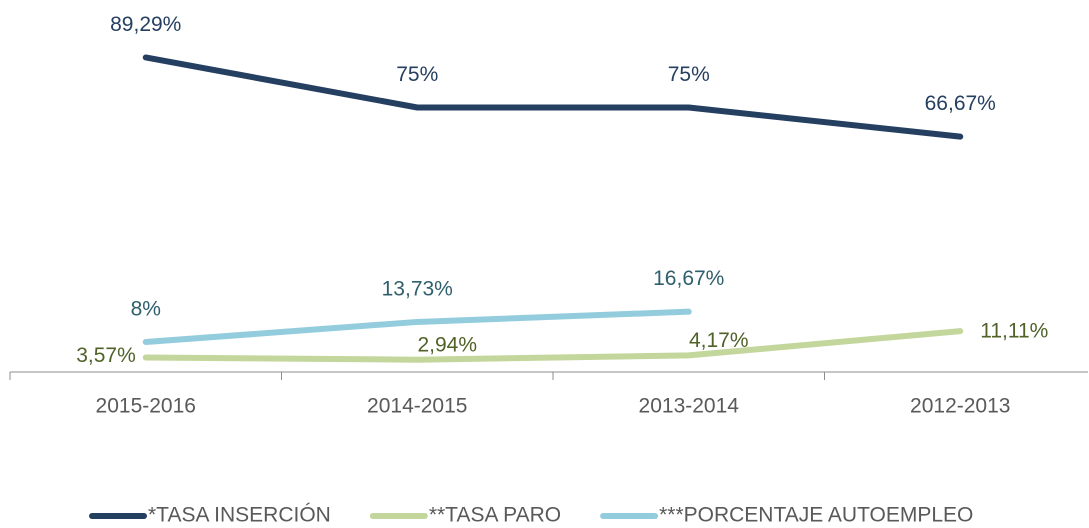 Image resolution: width=1089 pixels, height=528 pixels. What do you see at coordinates (145, 24) in the screenshot?
I see `data-label: 89,29%` at bounding box center [145, 24].